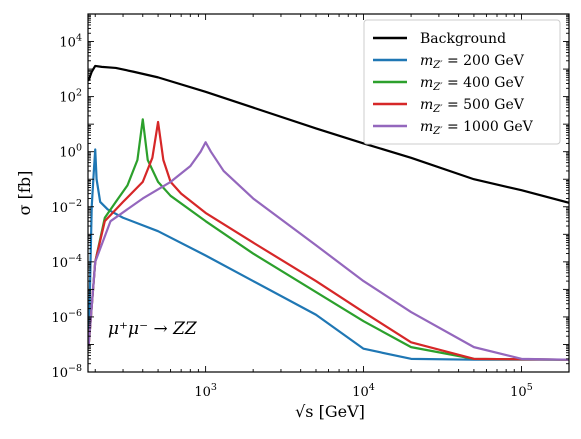 Image resolution: width=581 pixels, height=439 pixels. I want to click on x-tick-label-exp: 5, so click(530, 387).